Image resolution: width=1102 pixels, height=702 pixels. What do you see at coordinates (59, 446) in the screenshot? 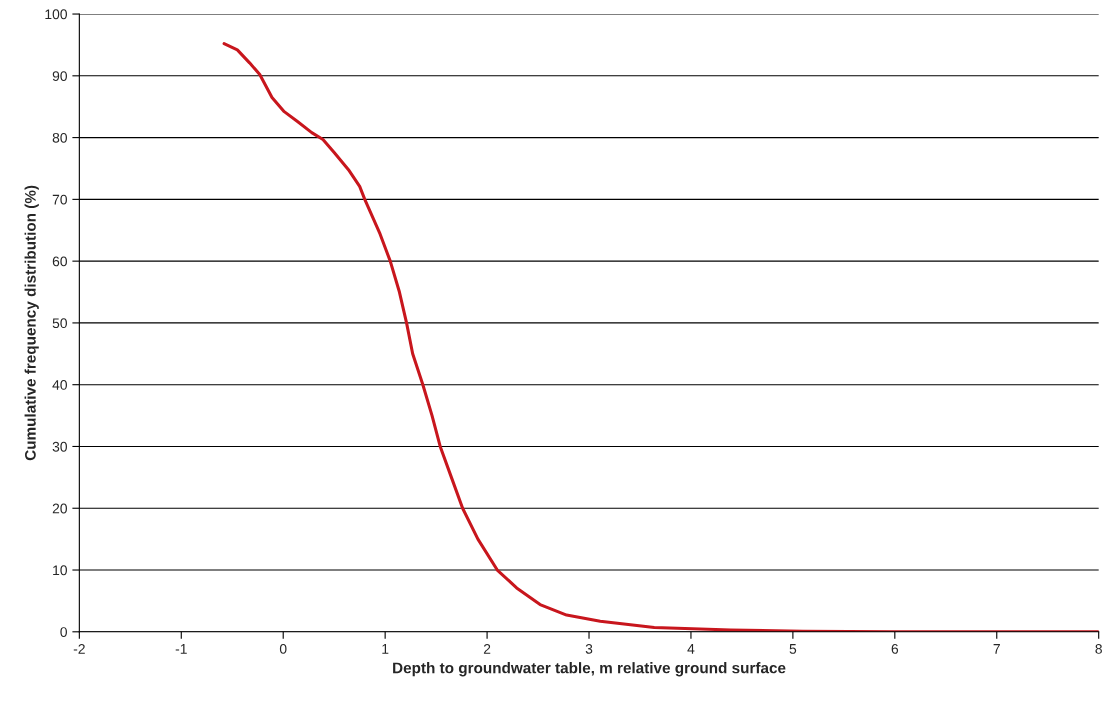
I see `y-tick-label: 30` at bounding box center [59, 446].